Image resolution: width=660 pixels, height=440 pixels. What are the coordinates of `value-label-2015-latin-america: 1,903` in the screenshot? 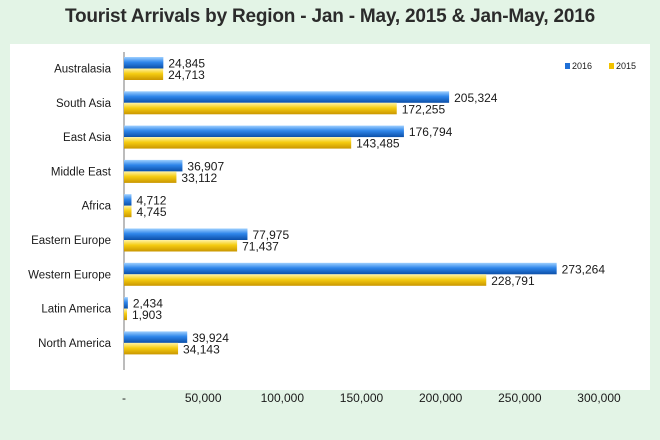 It's located at (147, 315).